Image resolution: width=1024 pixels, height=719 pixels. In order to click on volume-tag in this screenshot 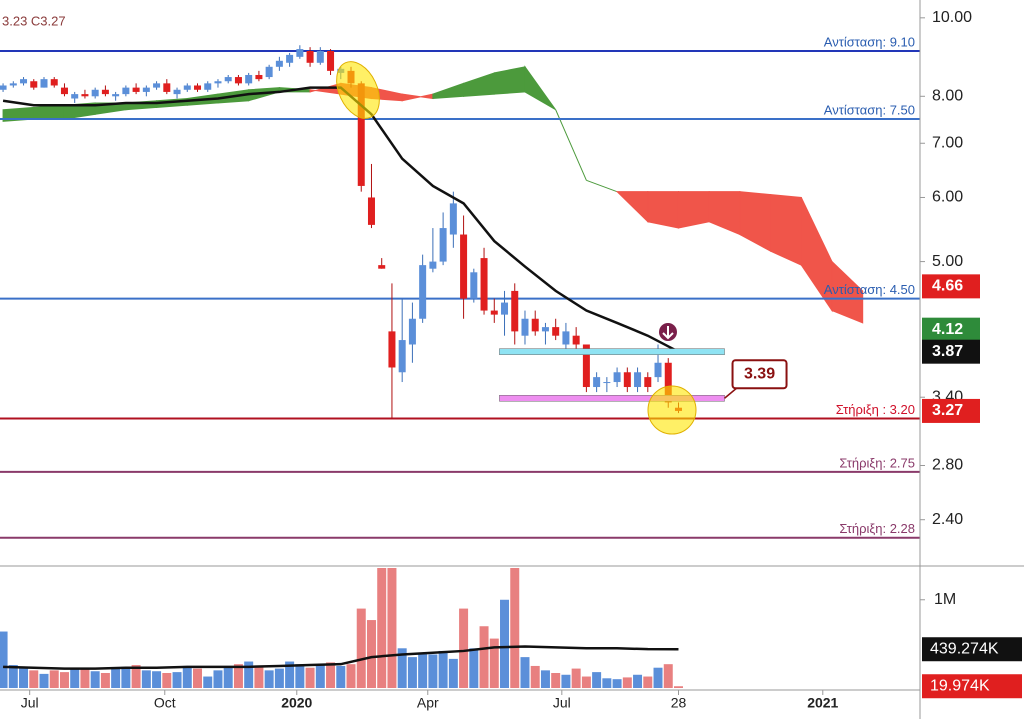, I will do `click(972, 649)`.